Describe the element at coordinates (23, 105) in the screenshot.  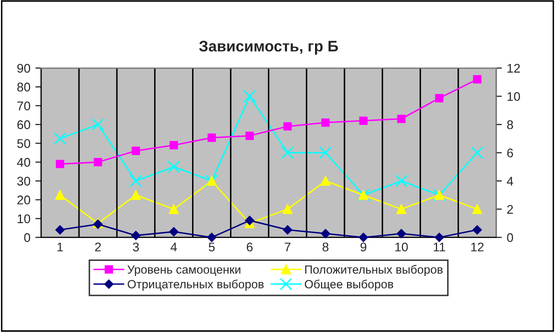
I see `y-tick-label: 70` at that location.